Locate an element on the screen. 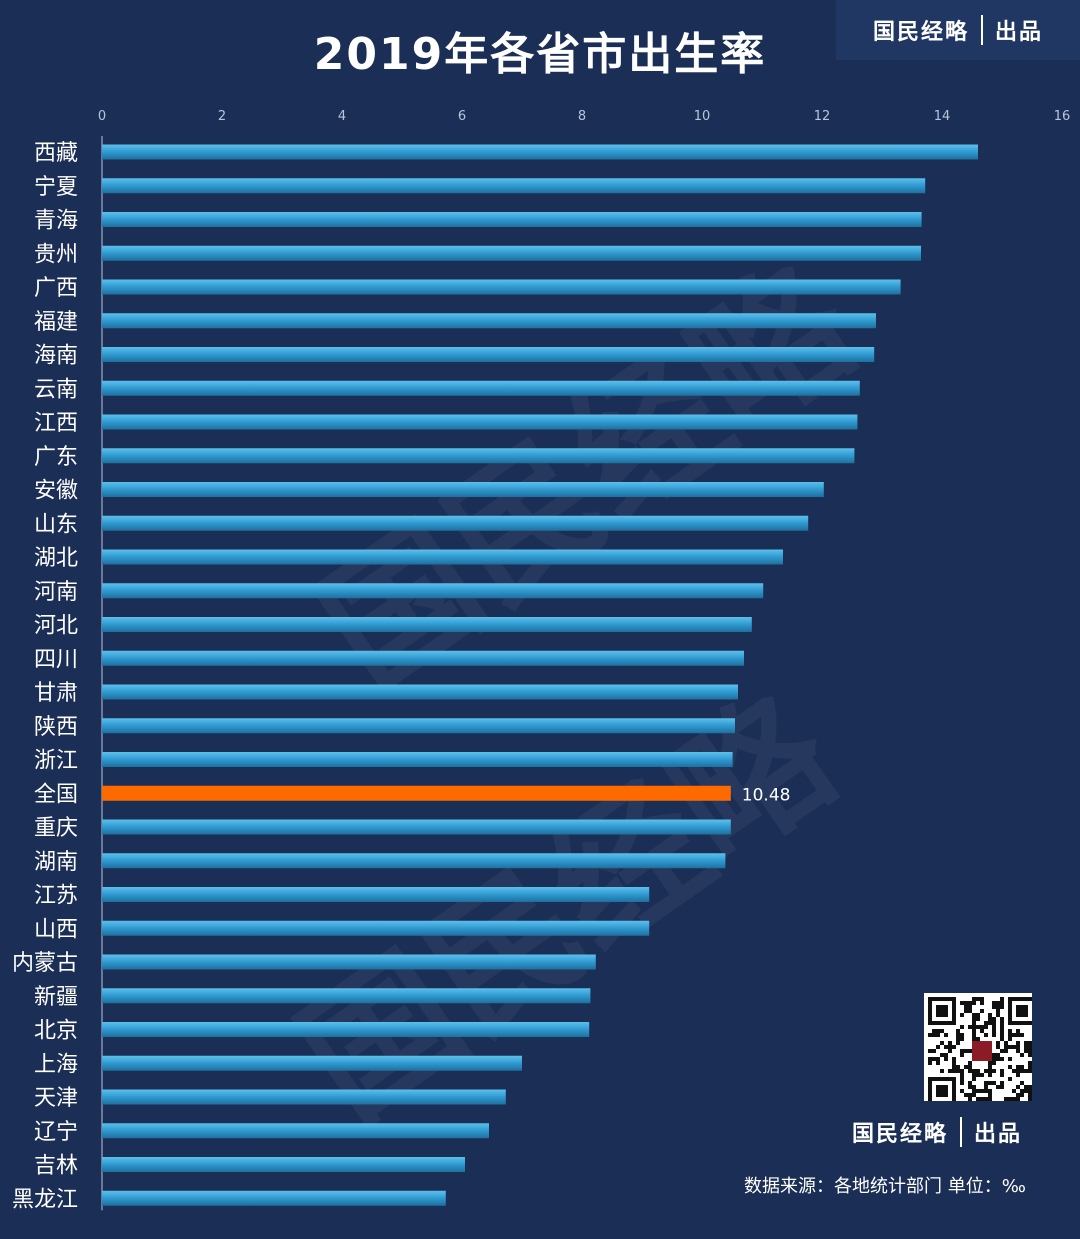 The width and height of the screenshot is (1080, 1239). y-category-label: 山东 is located at coordinates (56, 524).